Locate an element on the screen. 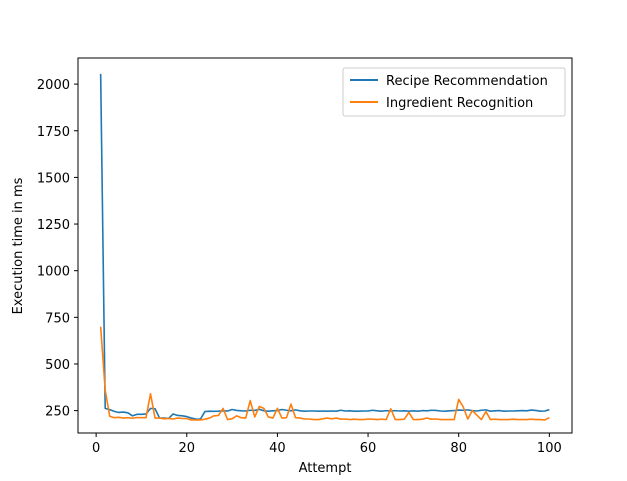  y-tick-label: 2000 is located at coordinates (53, 85).